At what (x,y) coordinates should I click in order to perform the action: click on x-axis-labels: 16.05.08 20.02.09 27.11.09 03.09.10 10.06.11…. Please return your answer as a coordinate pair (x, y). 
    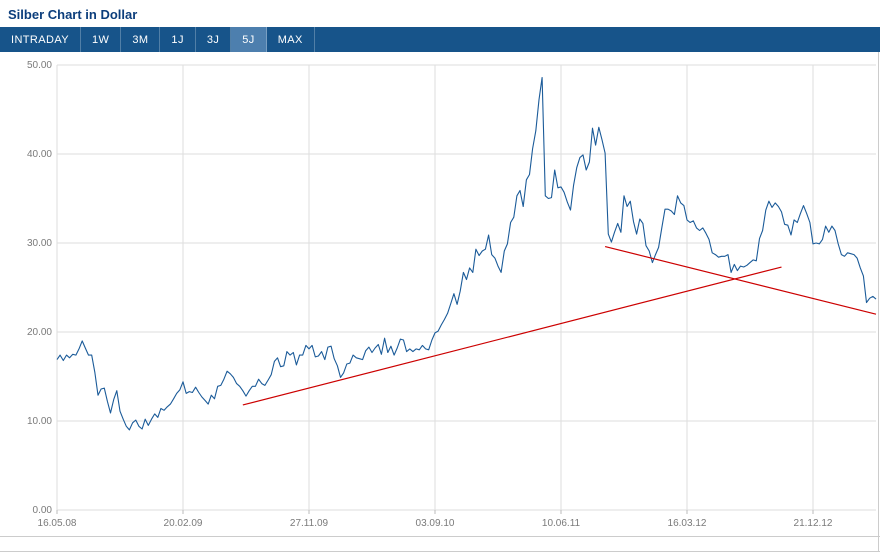
    Looking at the image, I should click on (435, 523).